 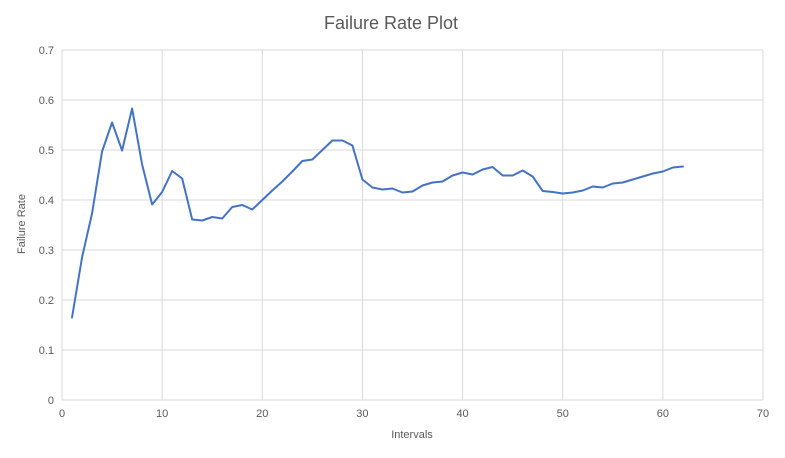 What do you see at coordinates (46, 151) in the screenshot?
I see `y-tick-label: 0.5` at bounding box center [46, 151].